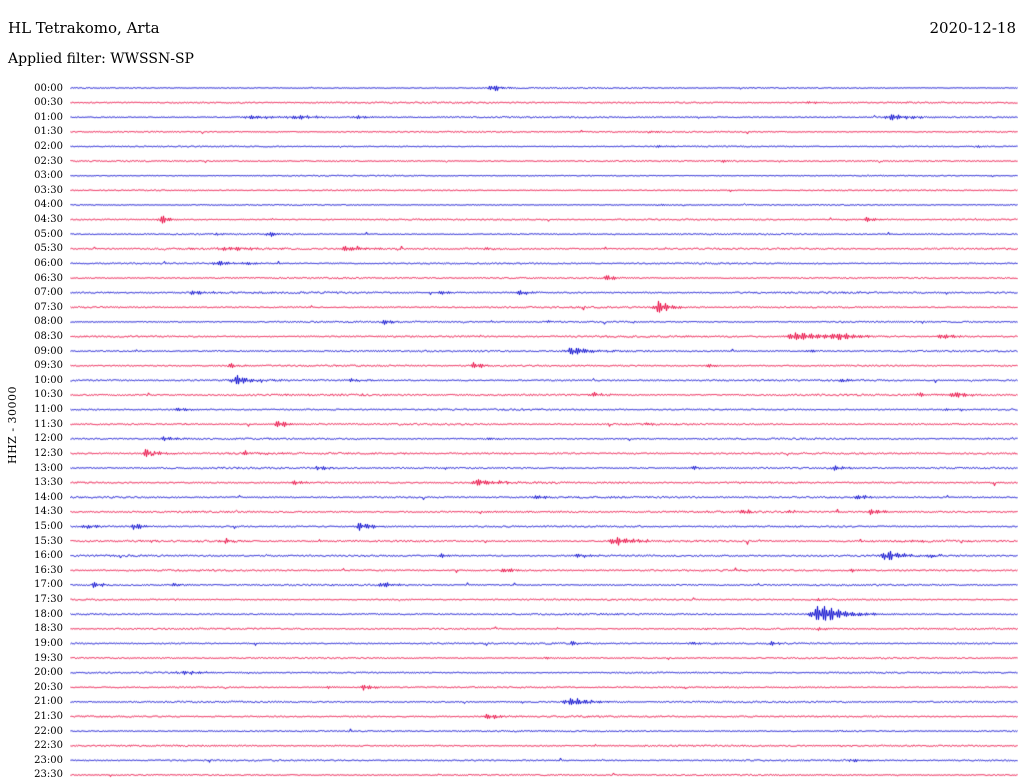 Image resolution: width=1024 pixels, height=780 pixels. What do you see at coordinates (48, 497) in the screenshot?
I see `time-label: 14:00` at bounding box center [48, 497].